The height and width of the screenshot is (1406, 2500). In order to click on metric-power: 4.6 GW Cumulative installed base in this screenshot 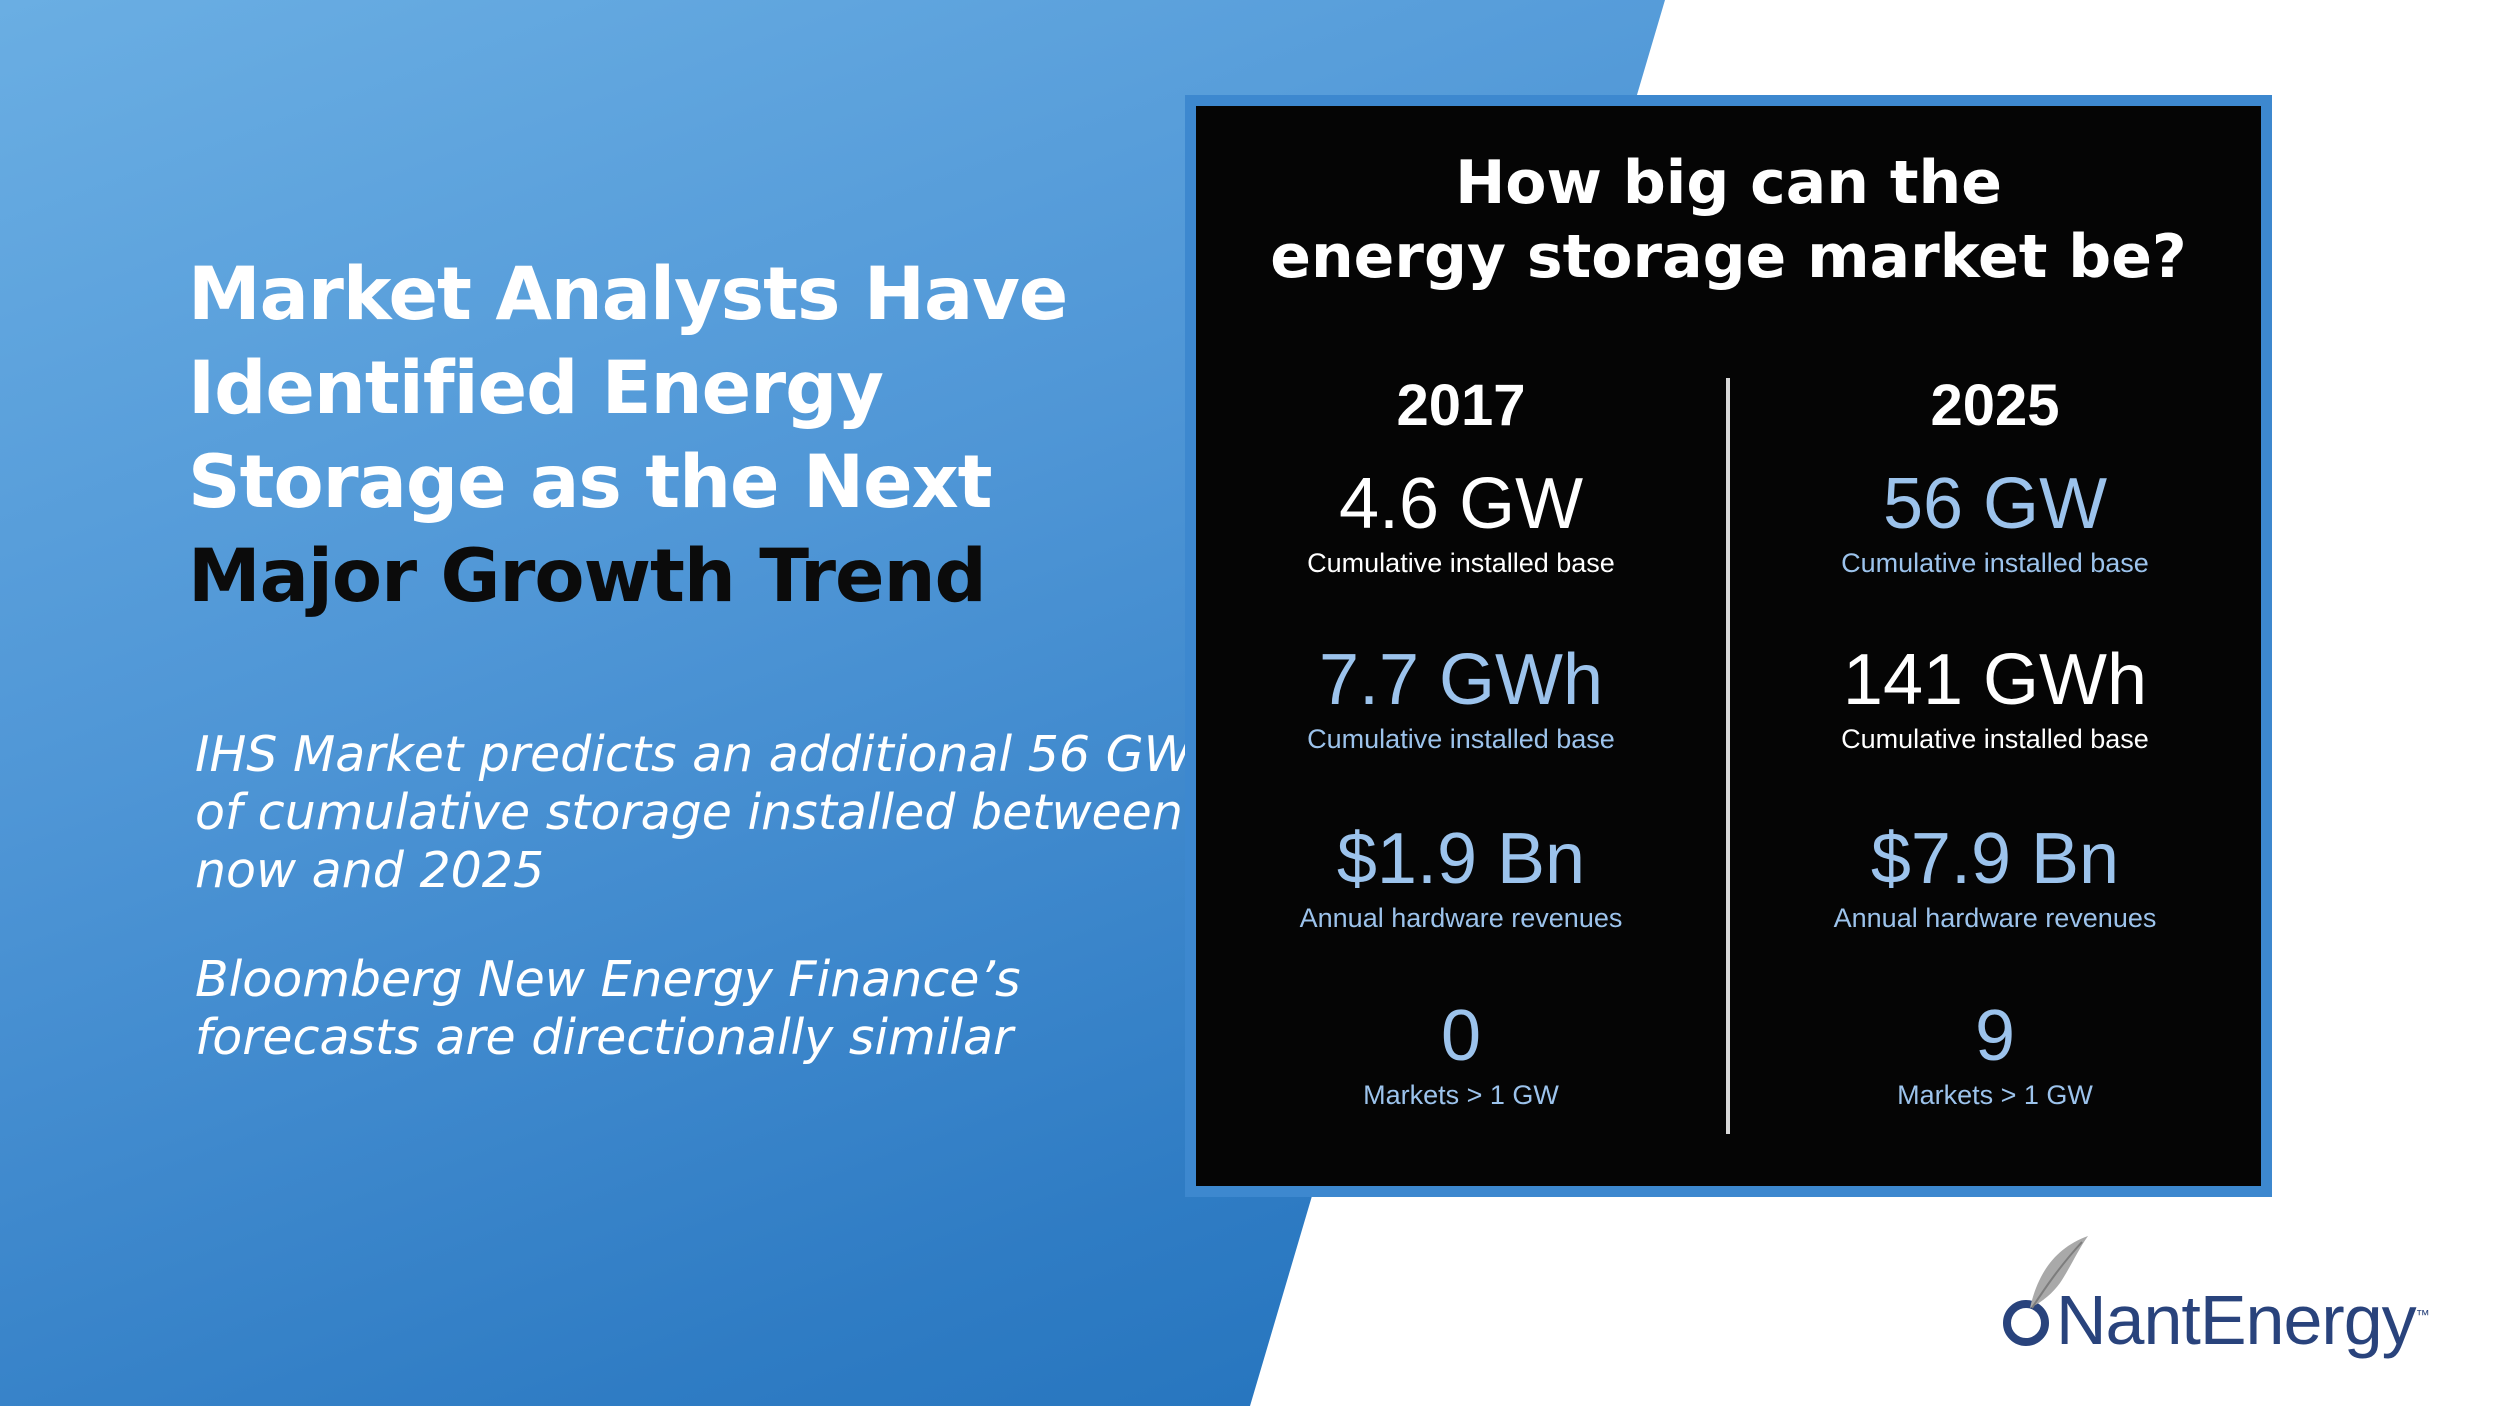, I will do `click(1461, 521)`.